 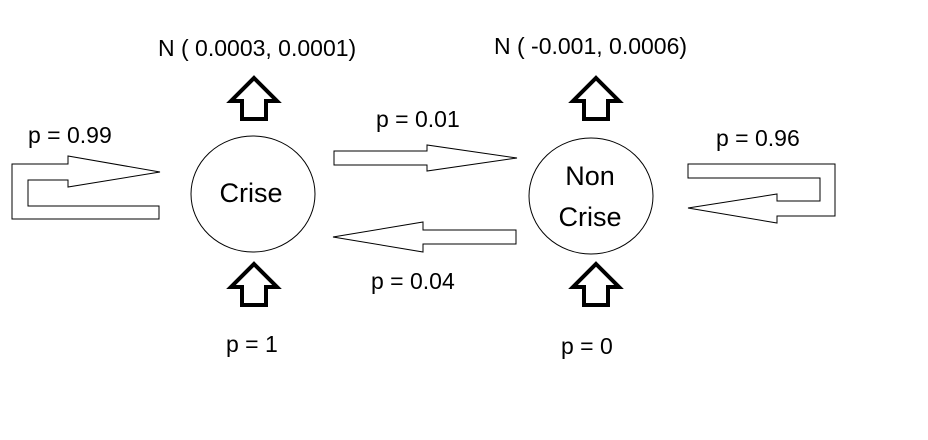 What do you see at coordinates (418, 119) in the screenshot?
I see `transition-label-crise-to-non-crise: p = 0.01` at bounding box center [418, 119].